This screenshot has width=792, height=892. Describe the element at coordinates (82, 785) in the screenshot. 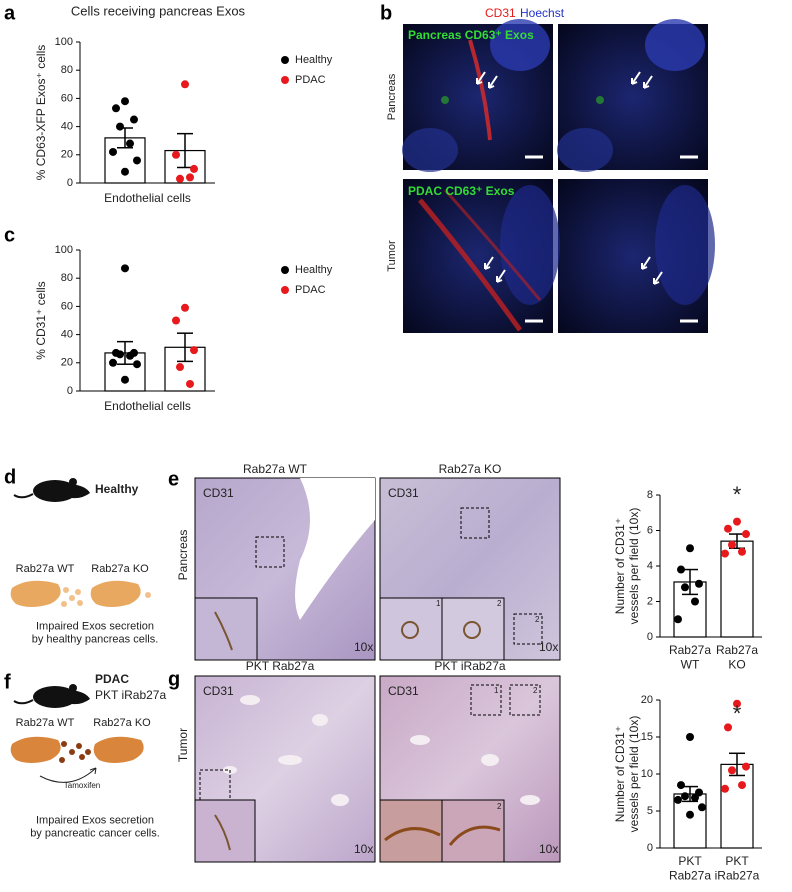

I see `arrow-label: Tamoxifen` at that location.